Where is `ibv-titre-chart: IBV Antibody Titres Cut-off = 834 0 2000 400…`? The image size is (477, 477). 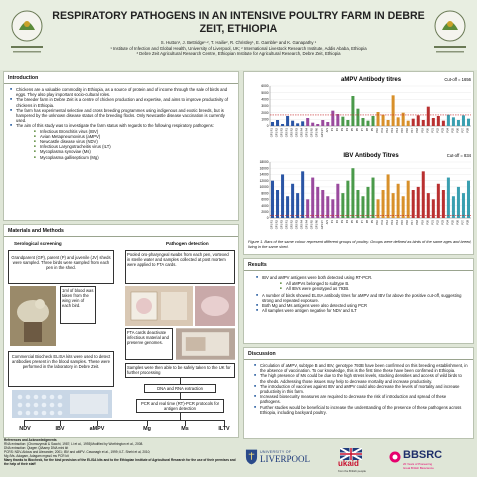
ibv-titre-chart: IBV Antibody Titres Cut-off = 834 0 2000 400… is located at coordinates (366, 191).